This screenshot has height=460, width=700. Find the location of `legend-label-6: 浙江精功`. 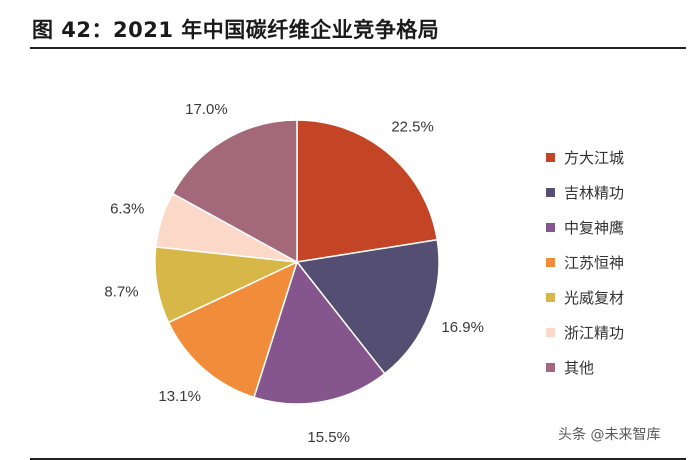

legend-label-6: 浙江精功 is located at coordinates (594, 333).